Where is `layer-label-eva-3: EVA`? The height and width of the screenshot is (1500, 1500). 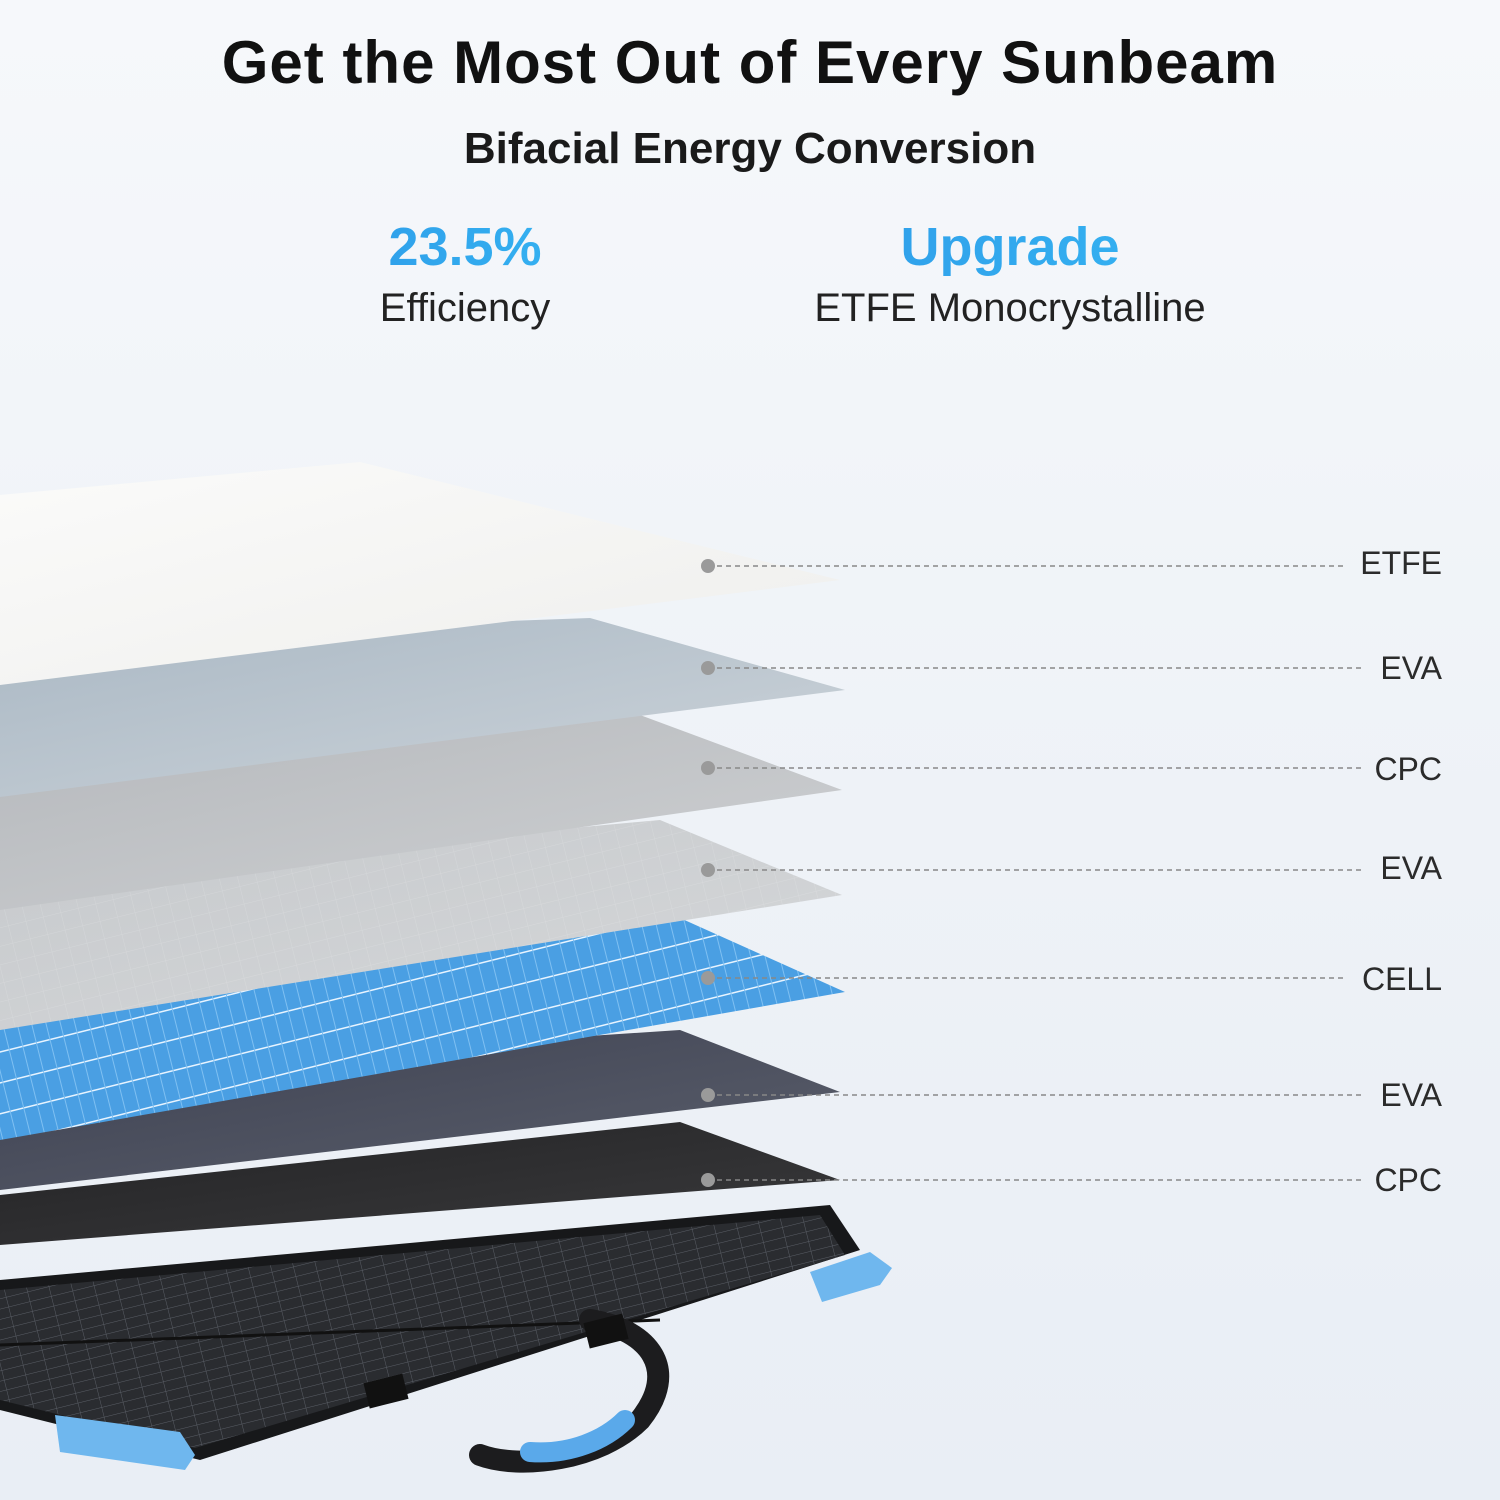 layer-label-eva-3: EVA is located at coordinates (1411, 1095).